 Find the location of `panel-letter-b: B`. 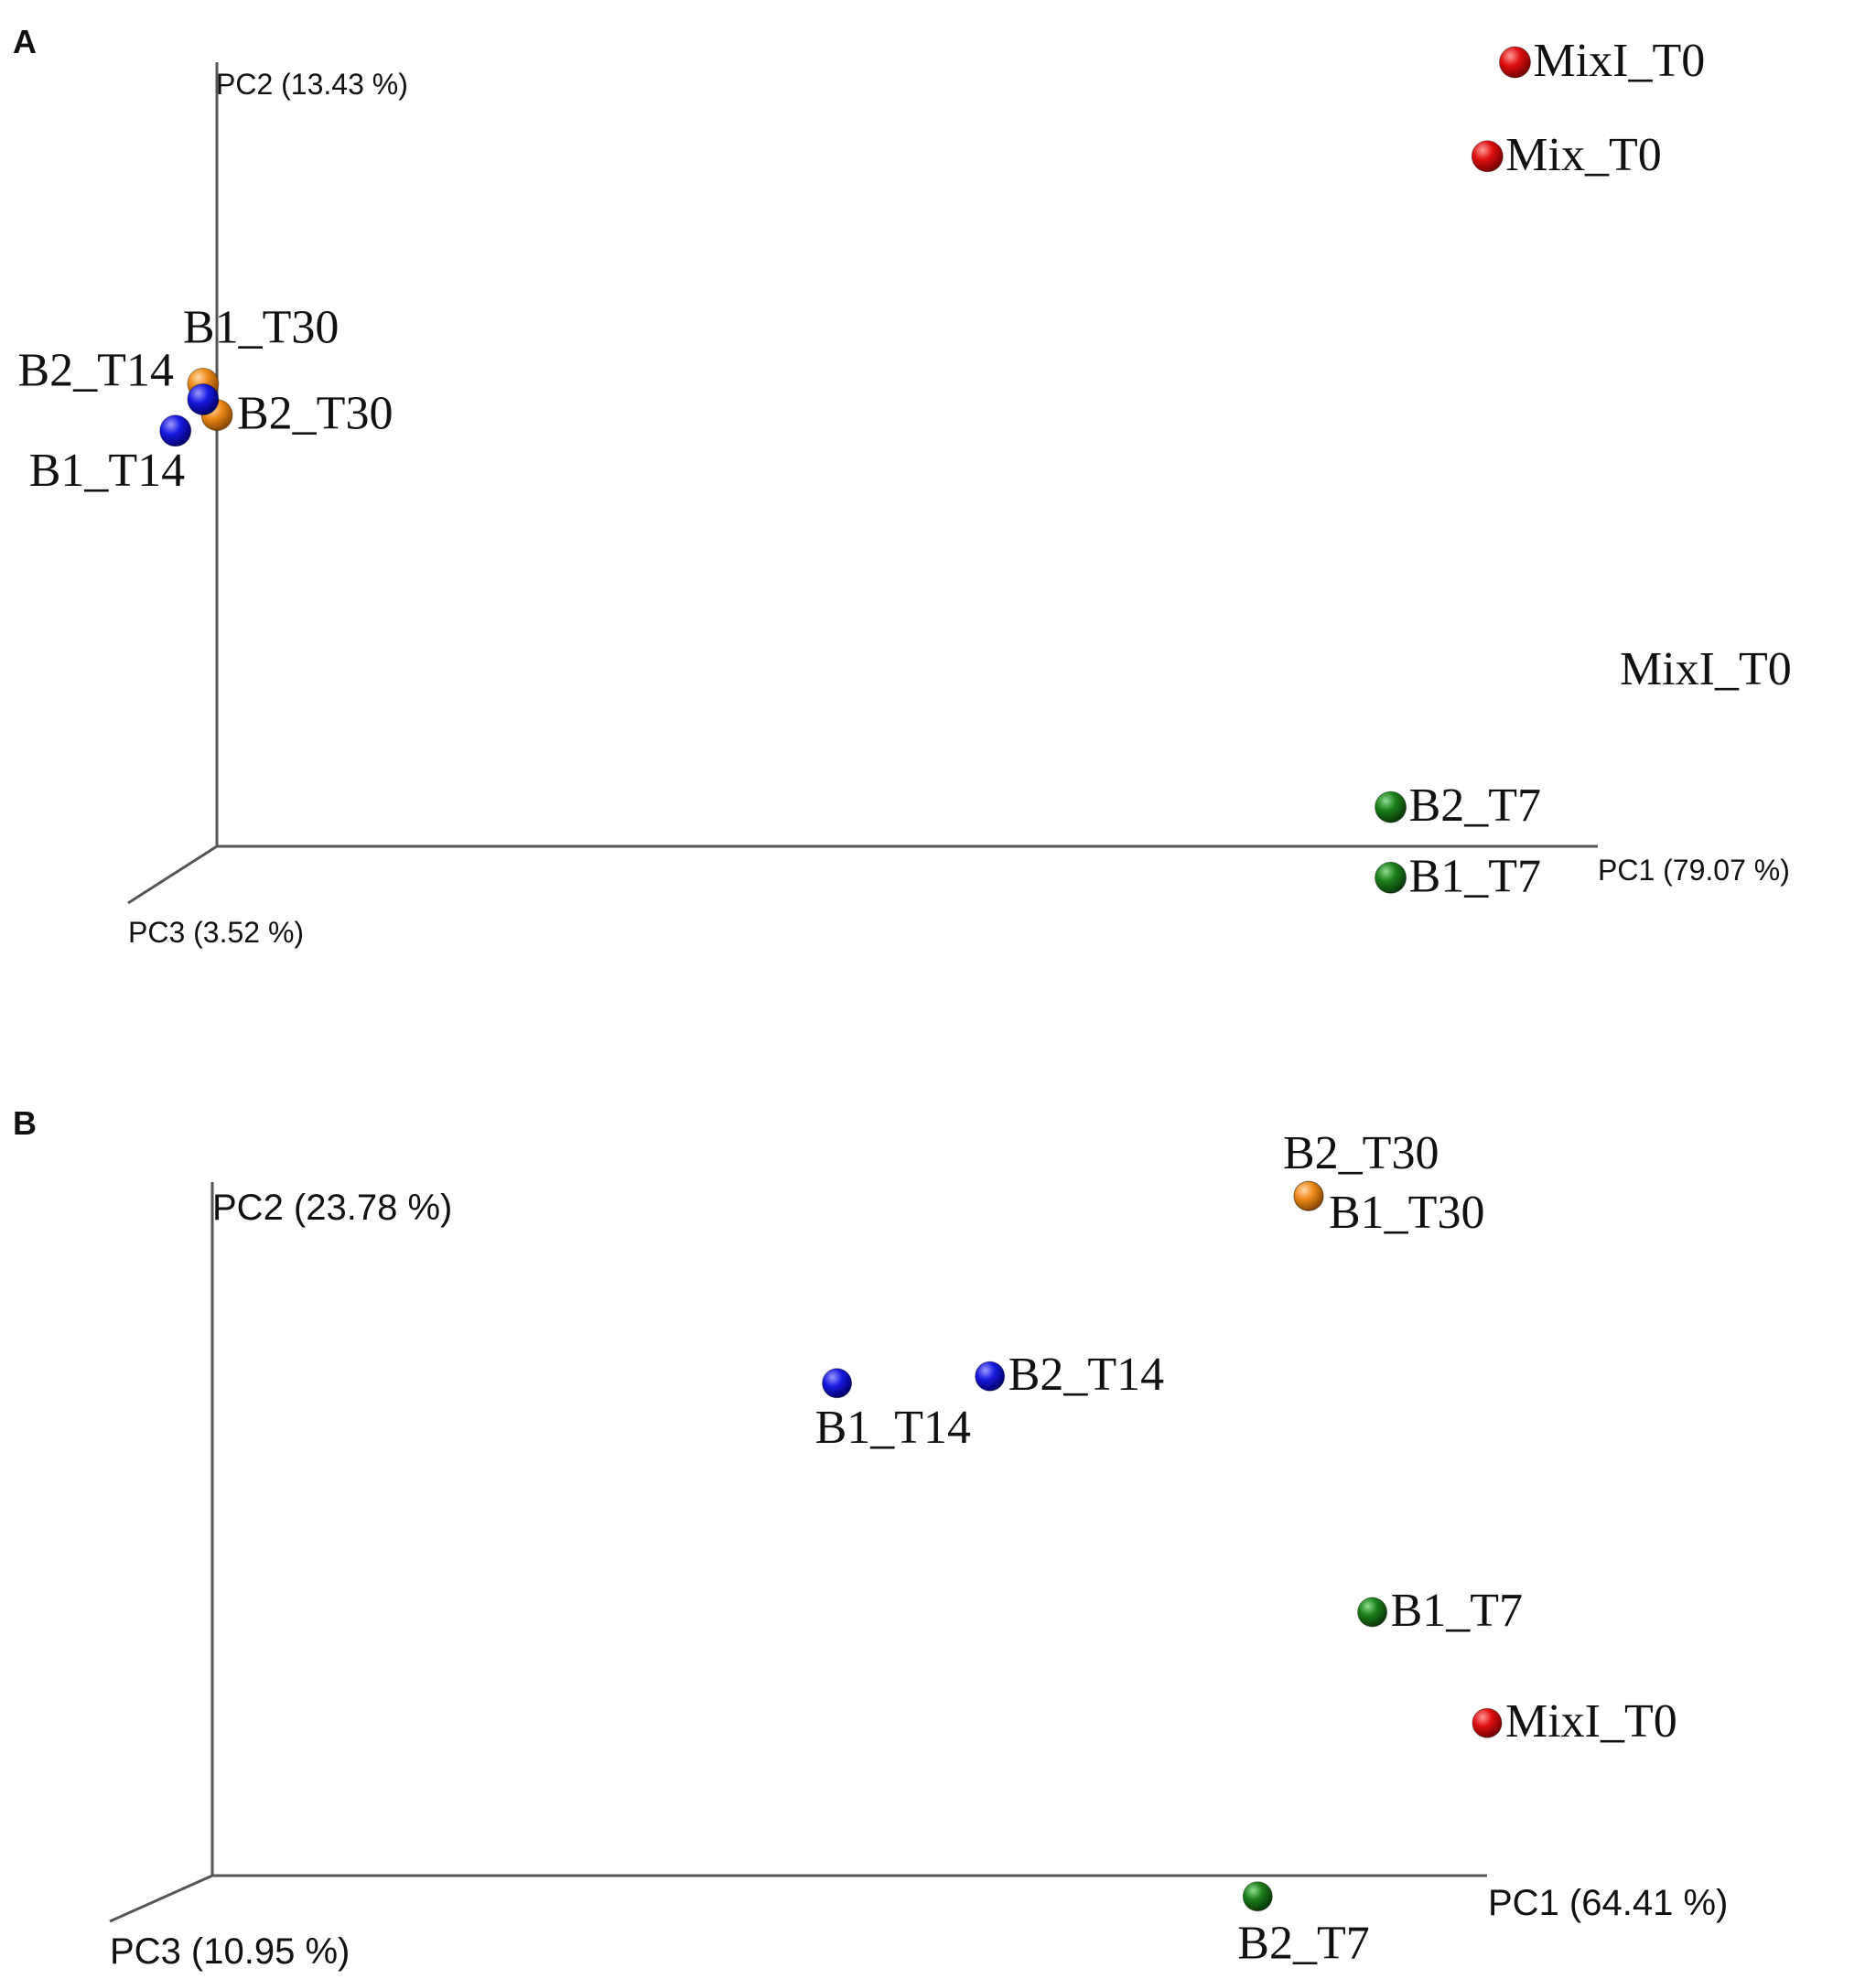

panel-letter-b: B is located at coordinates (25, 1123).